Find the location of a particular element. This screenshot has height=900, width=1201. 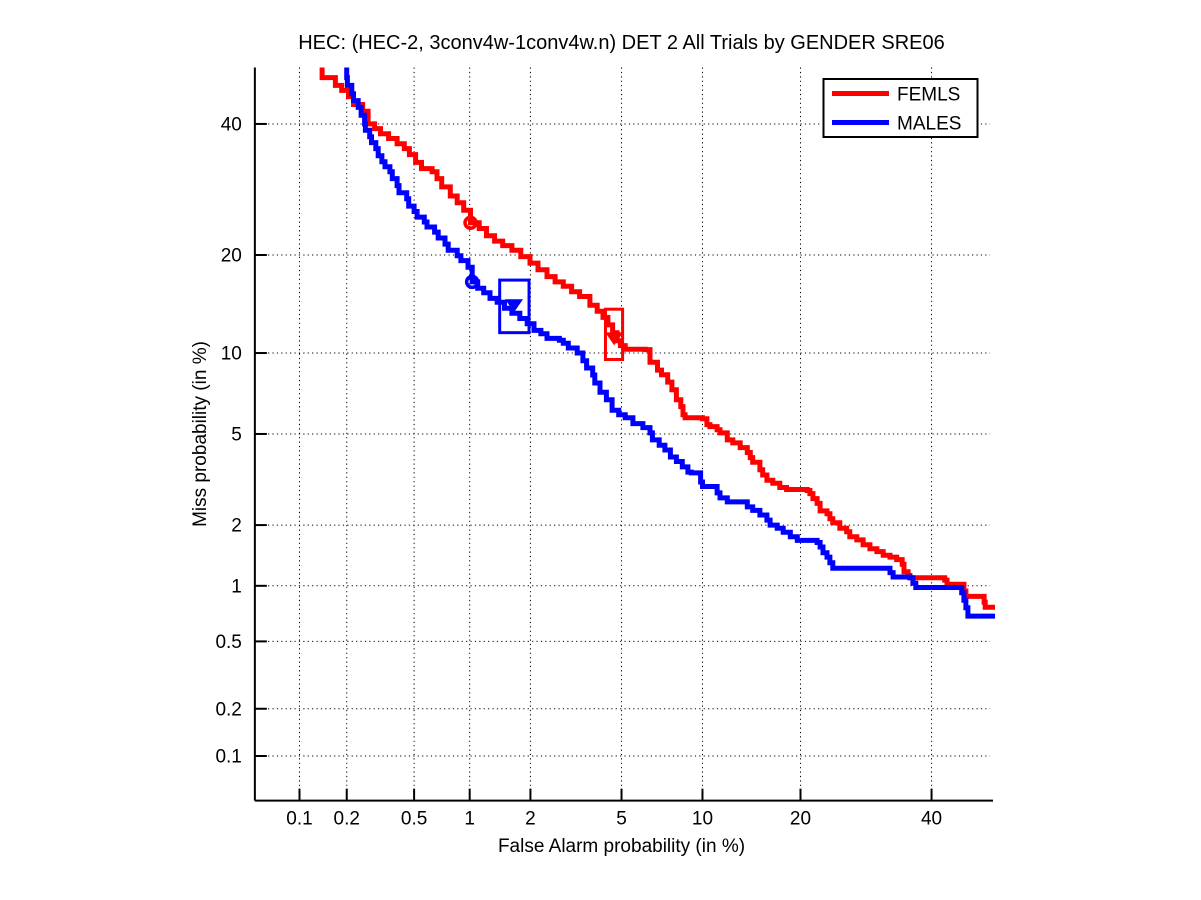

marker-circle-males is located at coordinates (472, 282).